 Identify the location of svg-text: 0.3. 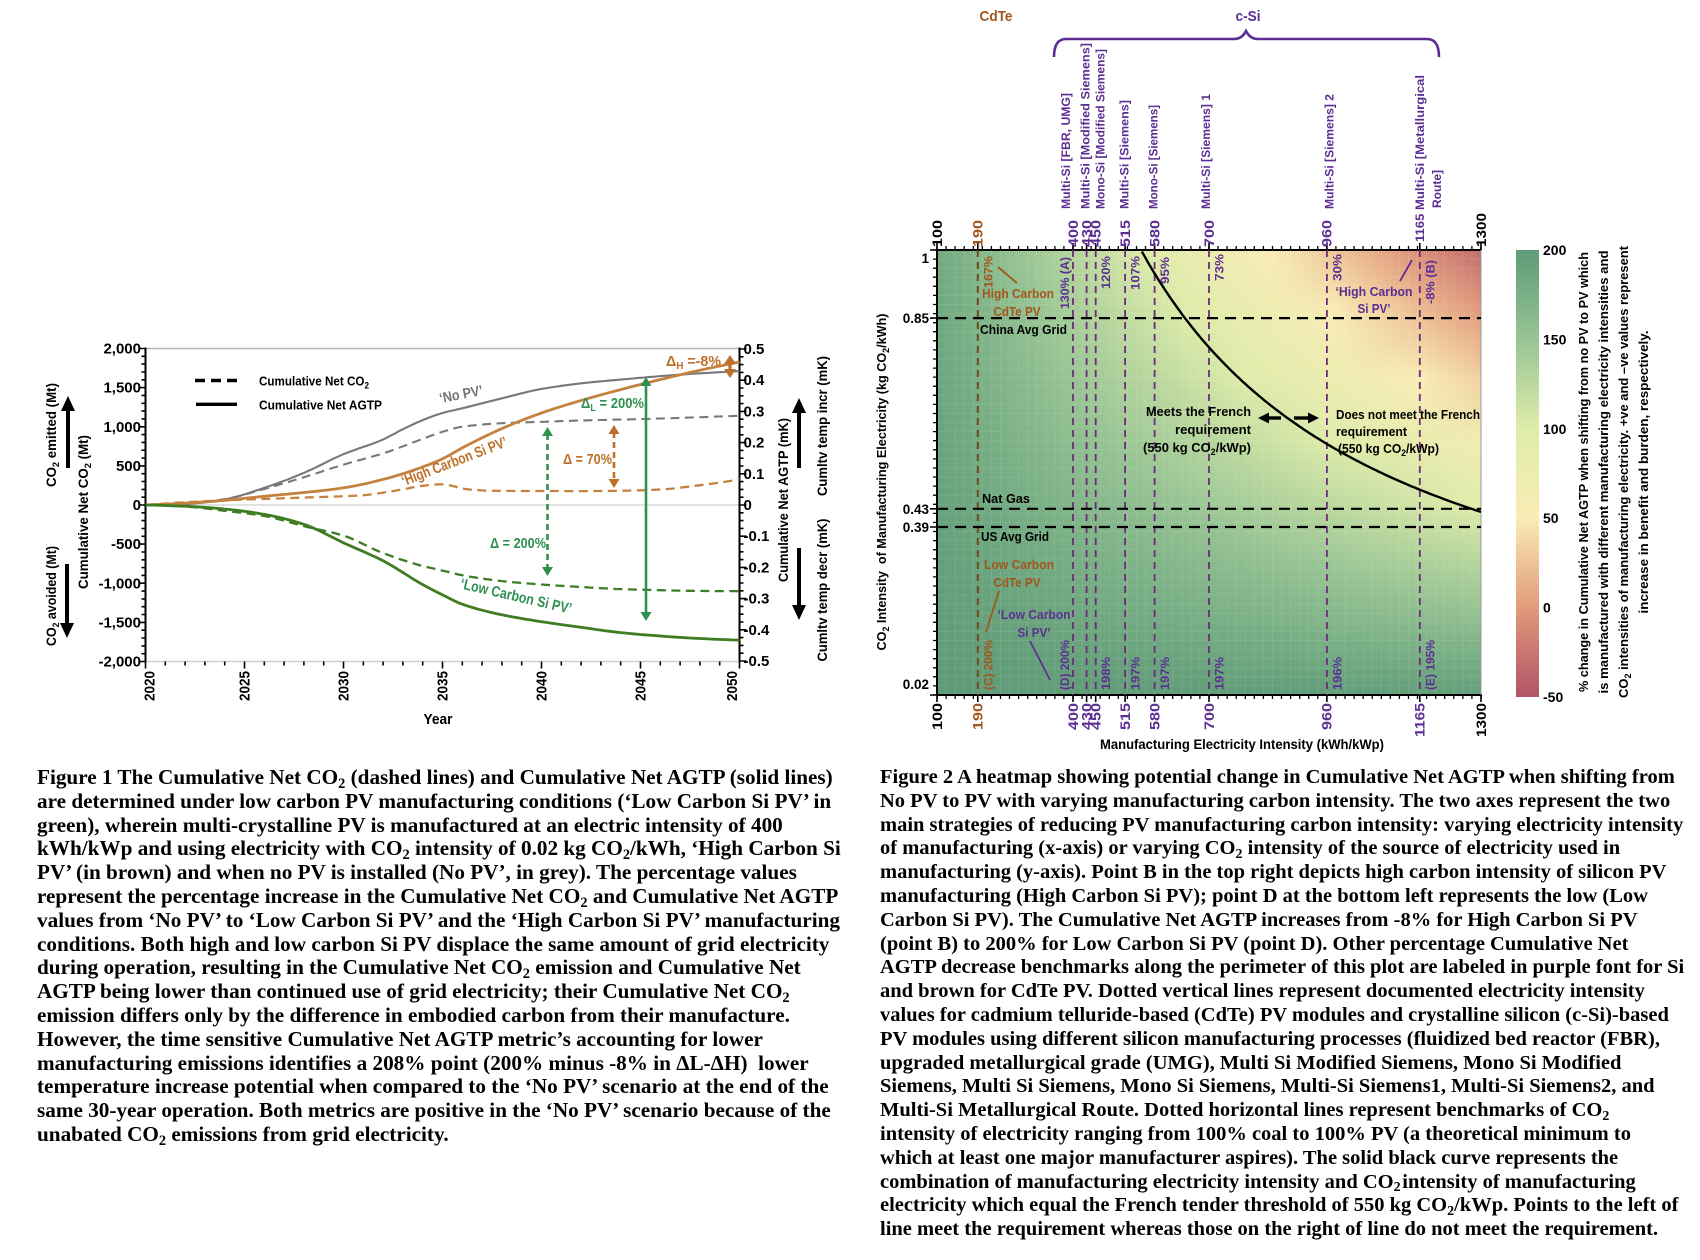
(754, 411).